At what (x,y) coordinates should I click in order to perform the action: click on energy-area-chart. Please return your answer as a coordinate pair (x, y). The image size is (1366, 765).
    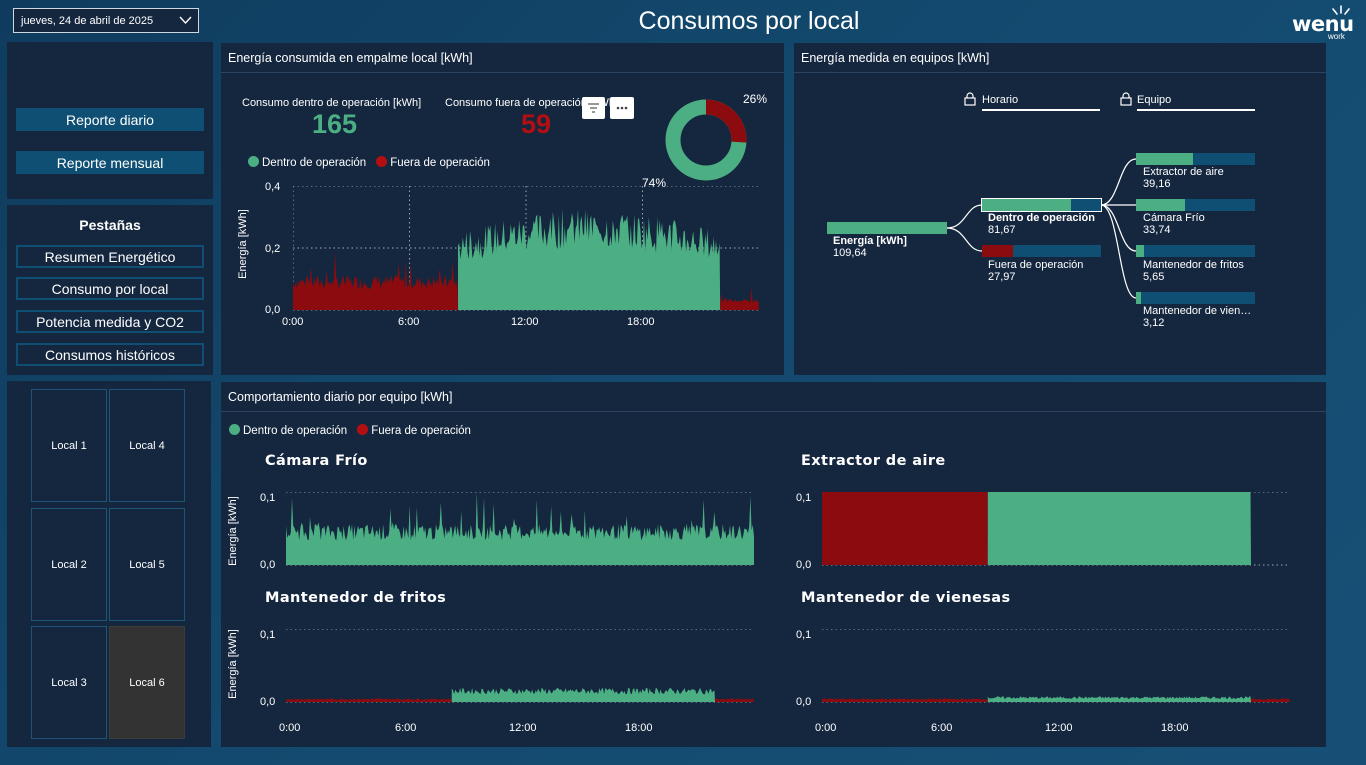
    Looking at the image, I should click on (526, 248).